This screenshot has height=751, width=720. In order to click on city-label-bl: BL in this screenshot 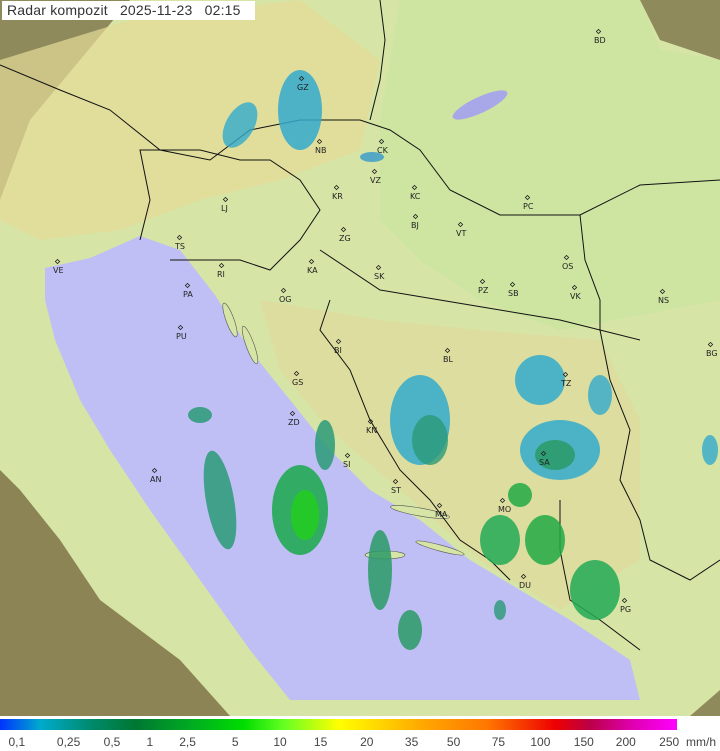, I will do `click(448, 359)`.